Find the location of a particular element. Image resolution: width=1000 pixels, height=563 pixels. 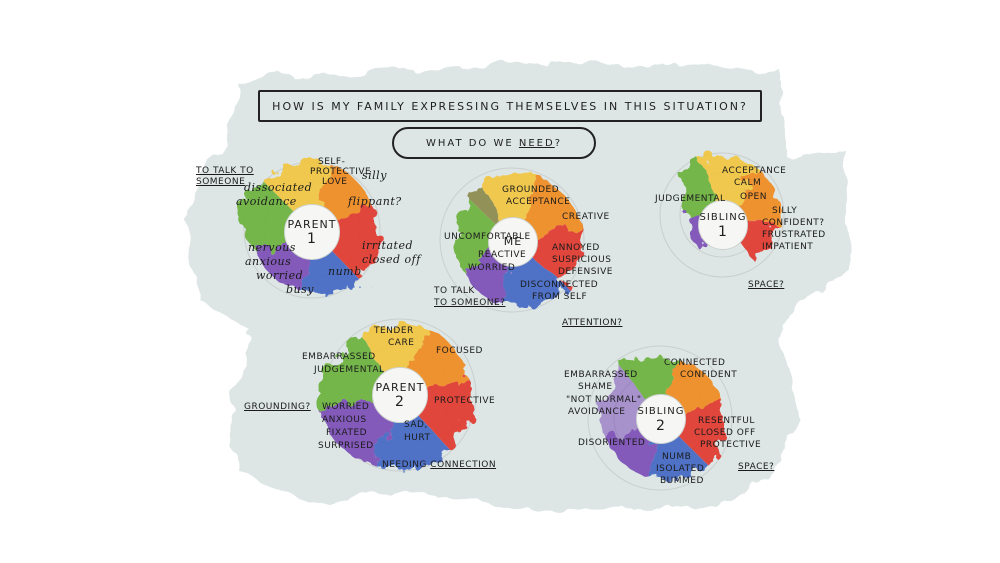

sibling1-num: 1 is located at coordinates (723, 232).